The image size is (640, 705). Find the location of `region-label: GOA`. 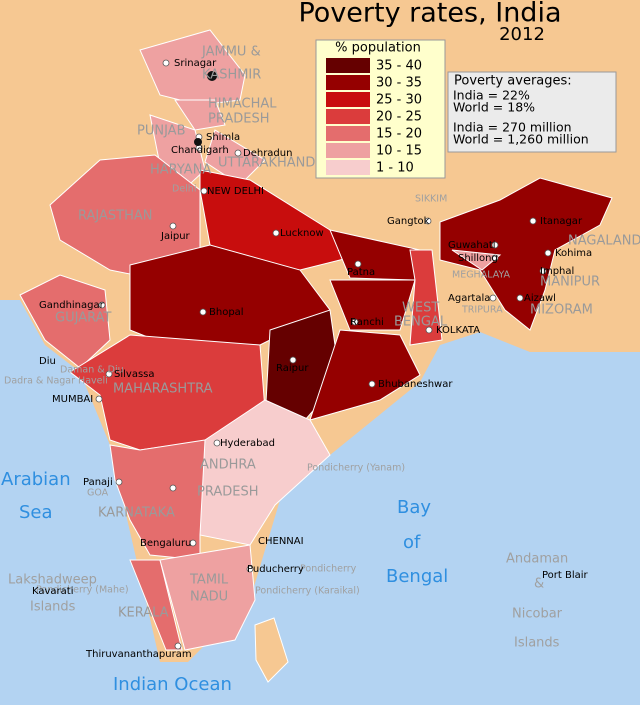

region-label: GOA is located at coordinates (98, 493).